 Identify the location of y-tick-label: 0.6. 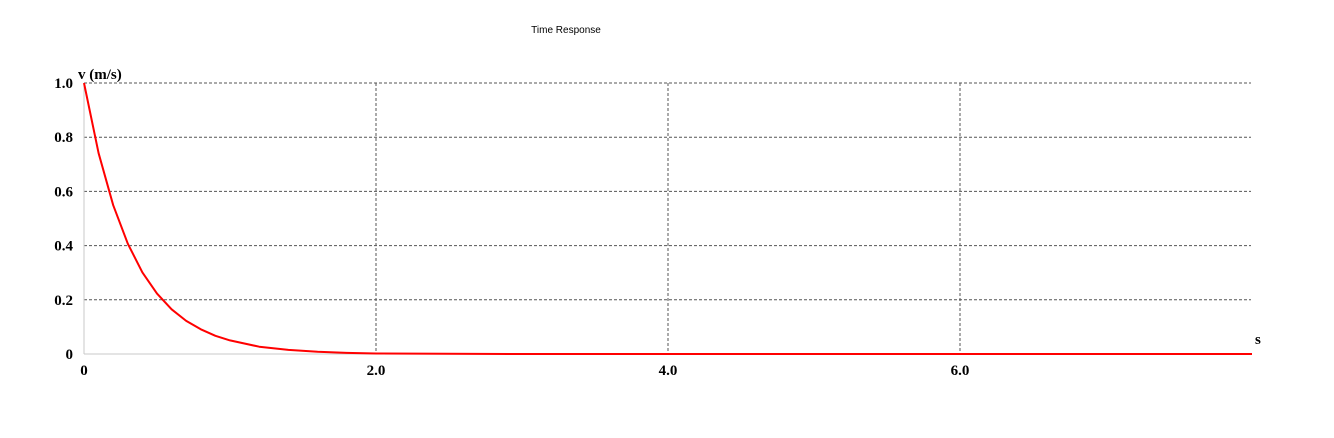
(63, 192).